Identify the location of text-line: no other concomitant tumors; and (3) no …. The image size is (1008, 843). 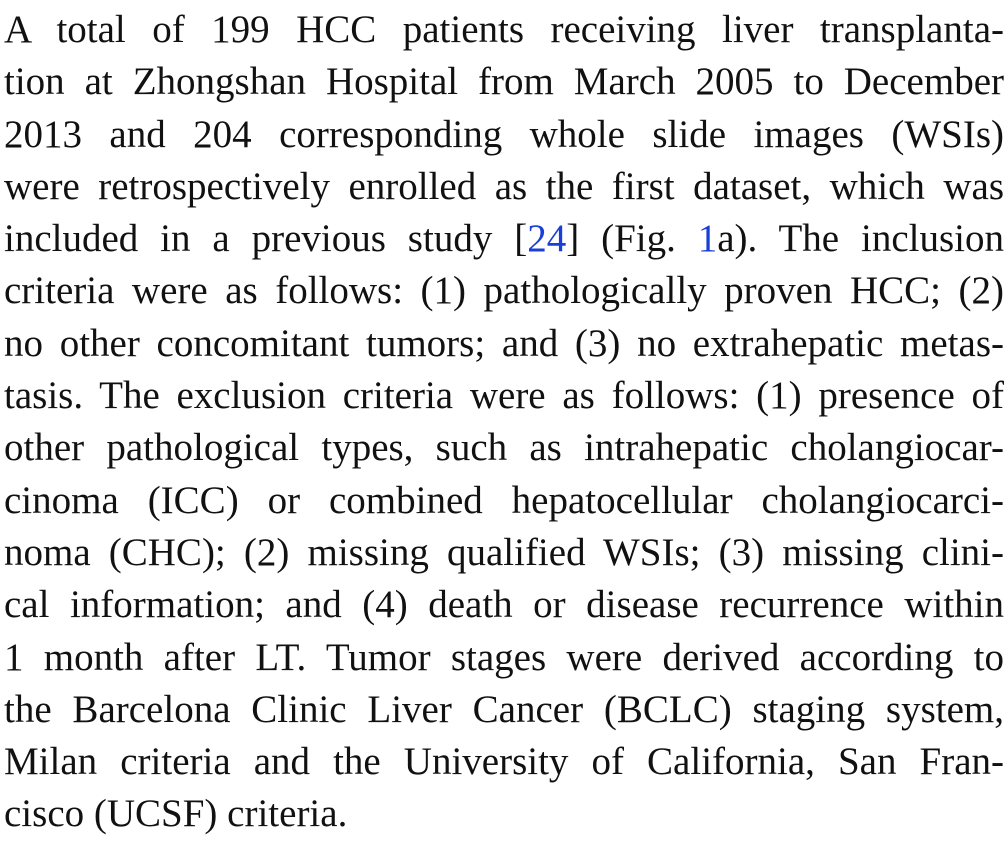
(504, 344).